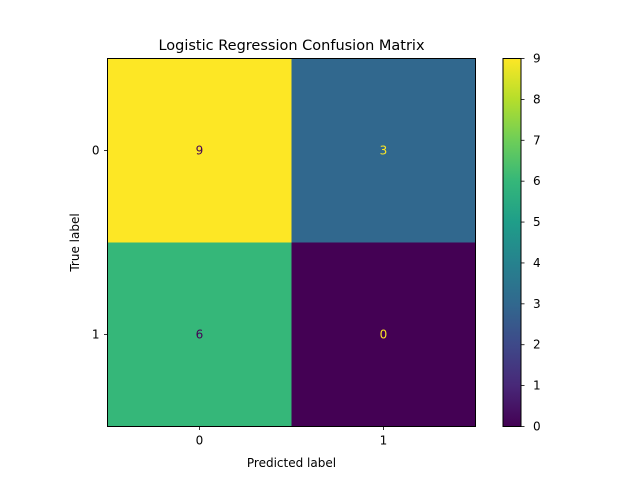  I want to click on y-tick-label: 0, so click(96, 151).